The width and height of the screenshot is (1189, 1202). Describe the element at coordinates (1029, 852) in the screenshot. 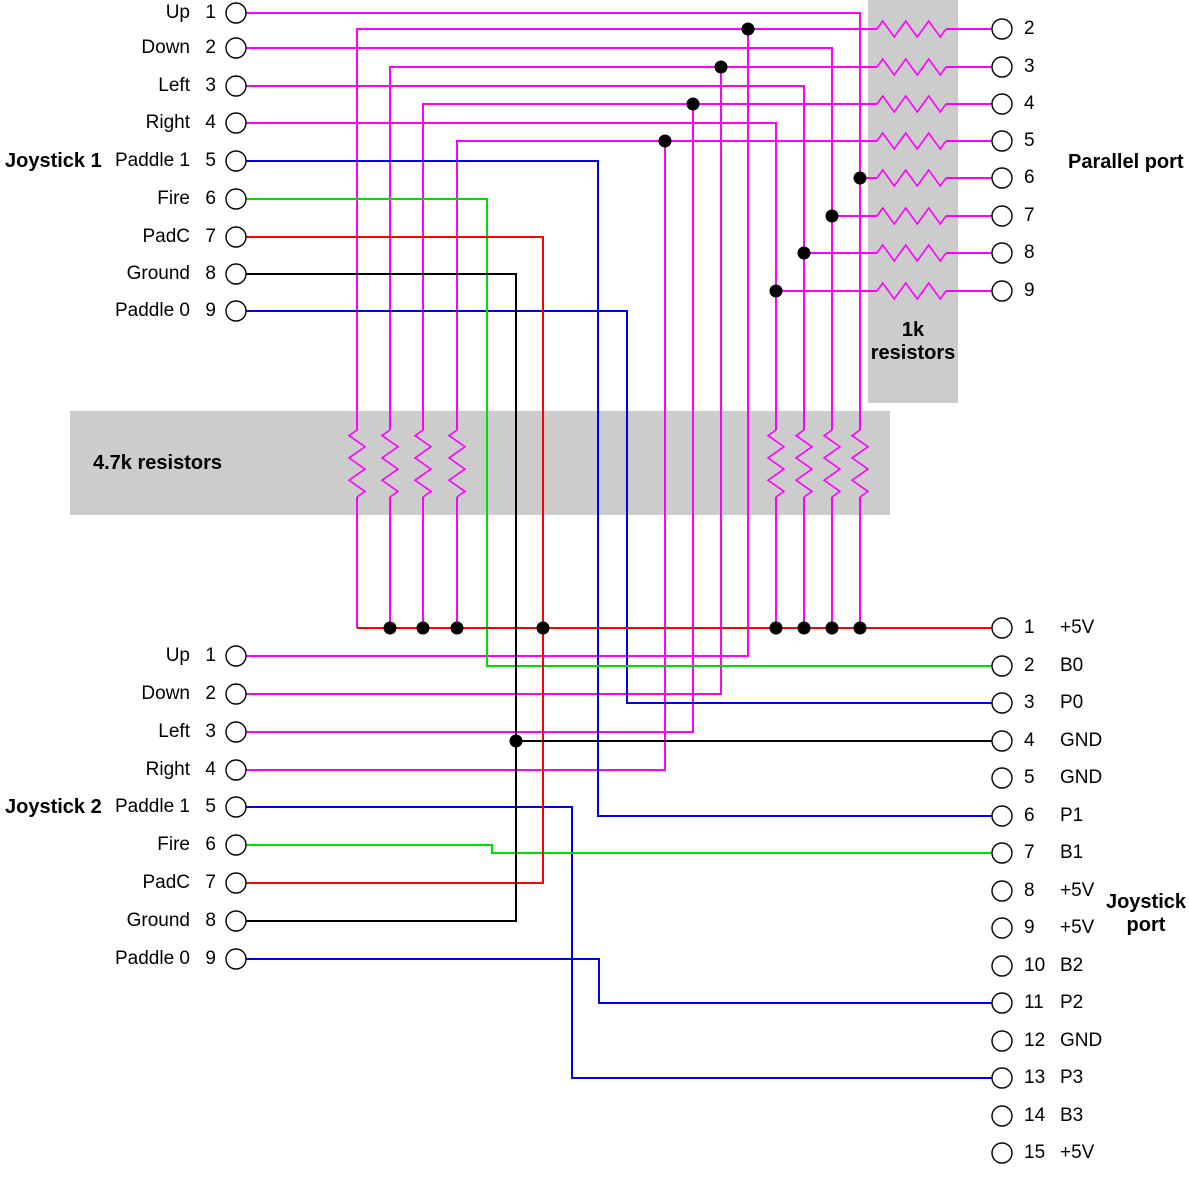

I see `joystick-port-pin-number-7: 7` at that location.